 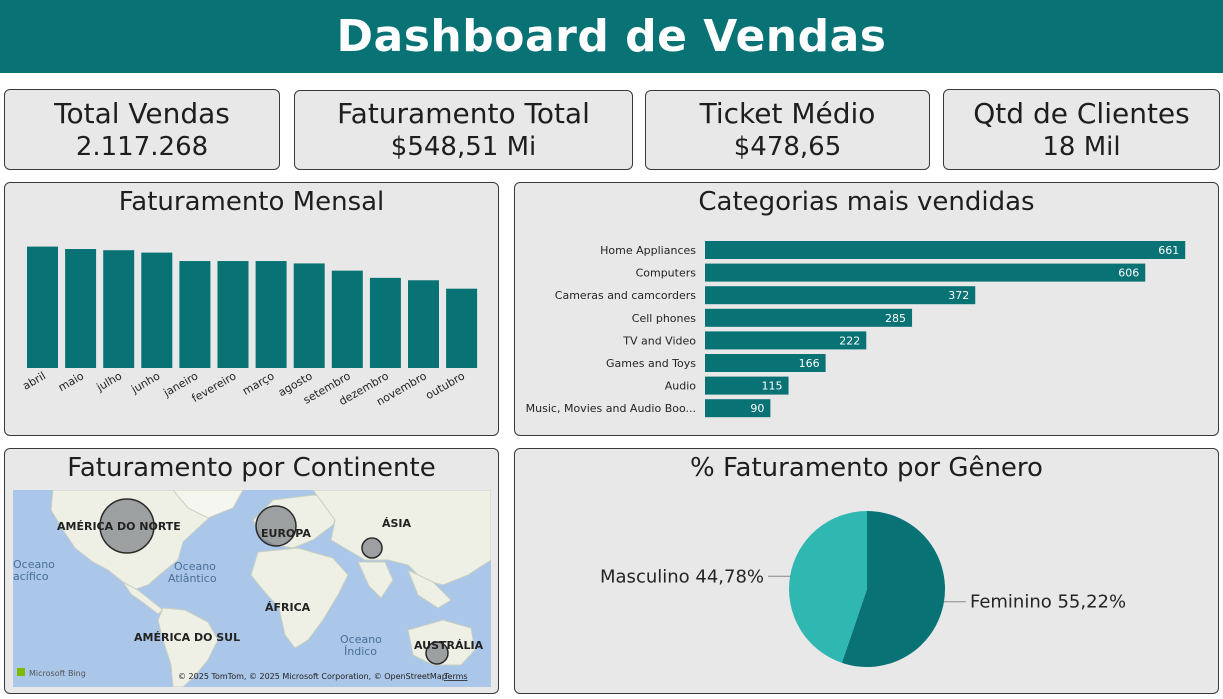 What do you see at coordinates (276, 526) in the screenshot?
I see `bubble-europe` at bounding box center [276, 526].